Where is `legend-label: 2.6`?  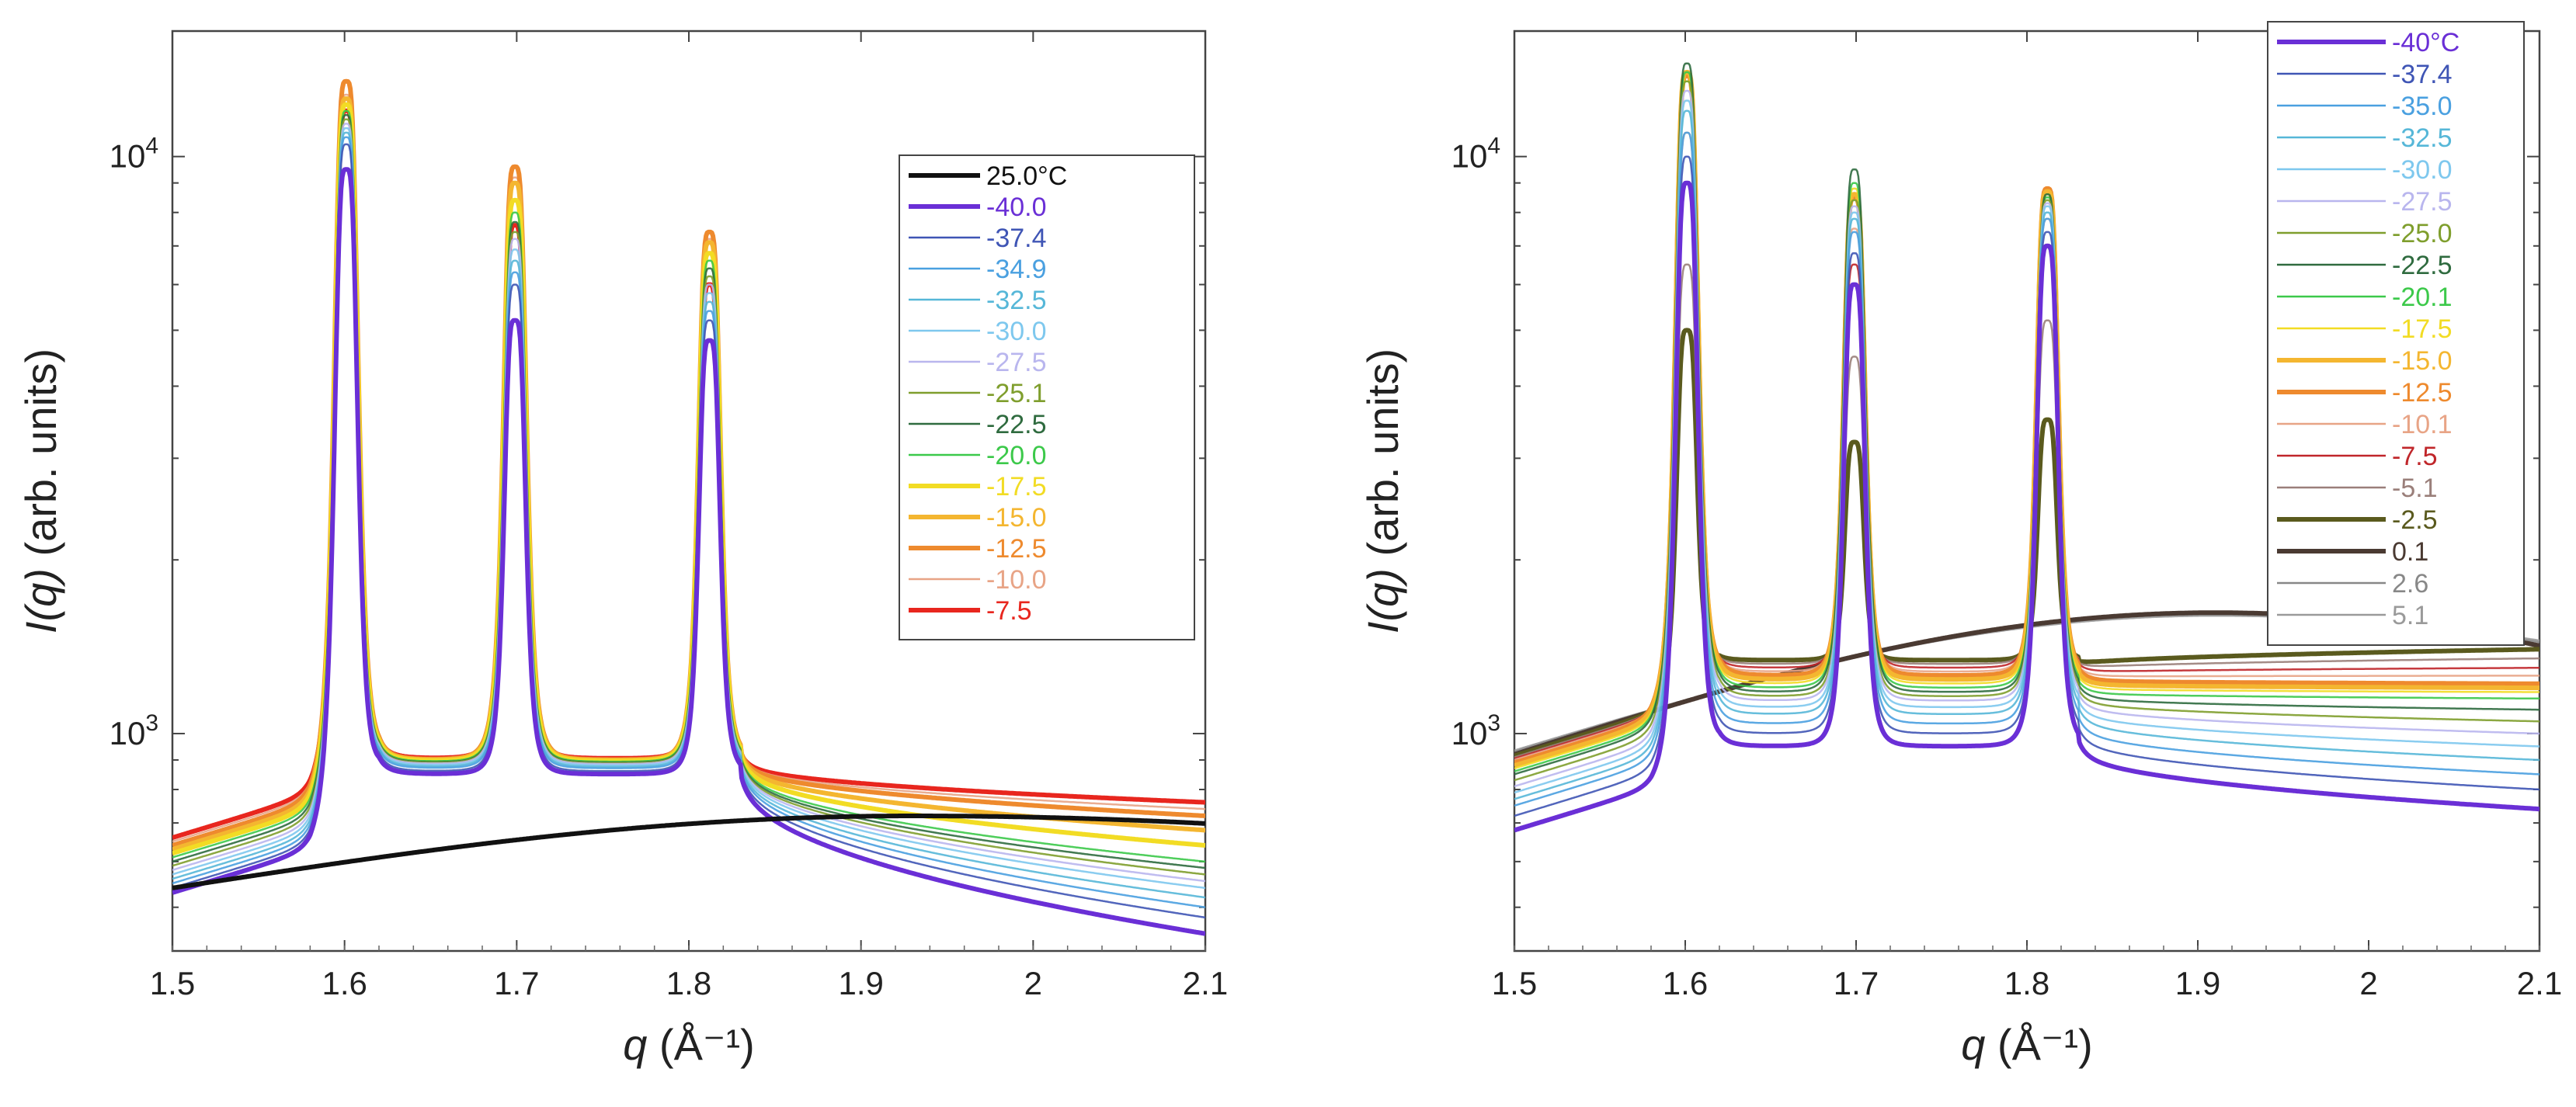 legend-label: 2.6 is located at coordinates (2410, 584).